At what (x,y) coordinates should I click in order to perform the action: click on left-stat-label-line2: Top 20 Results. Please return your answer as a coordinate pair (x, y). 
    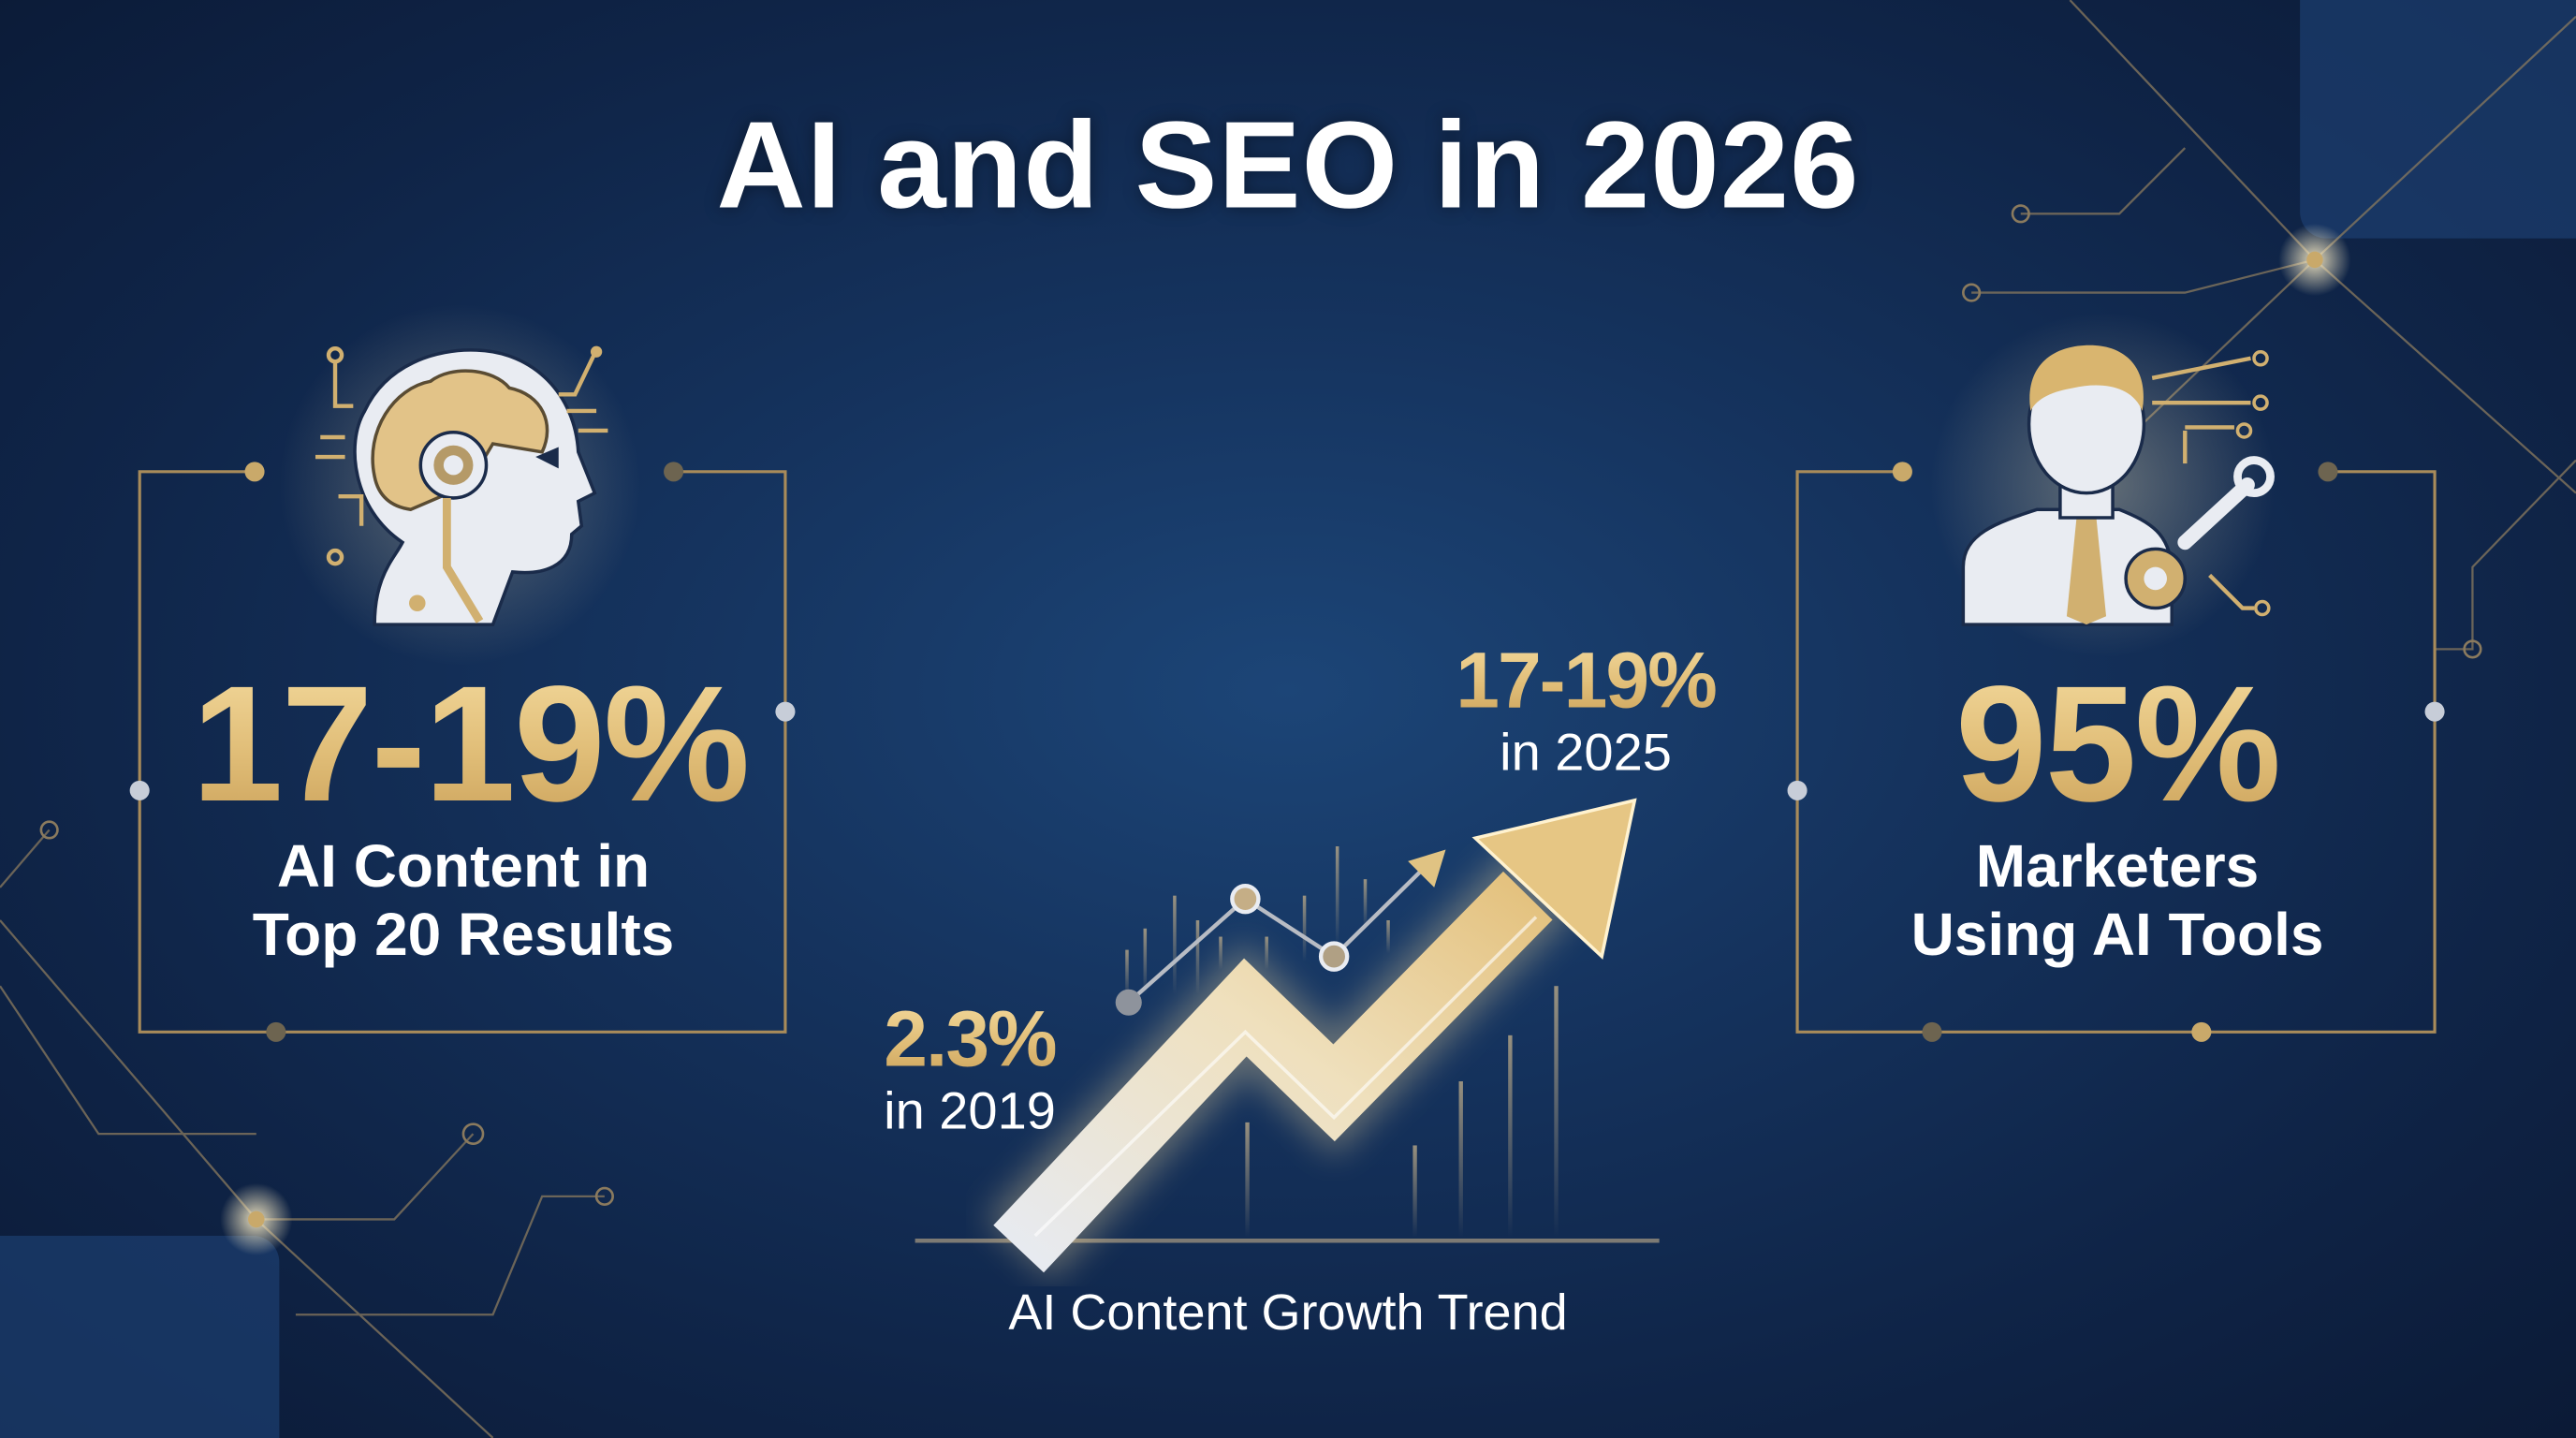
    Looking at the image, I should click on (463, 934).